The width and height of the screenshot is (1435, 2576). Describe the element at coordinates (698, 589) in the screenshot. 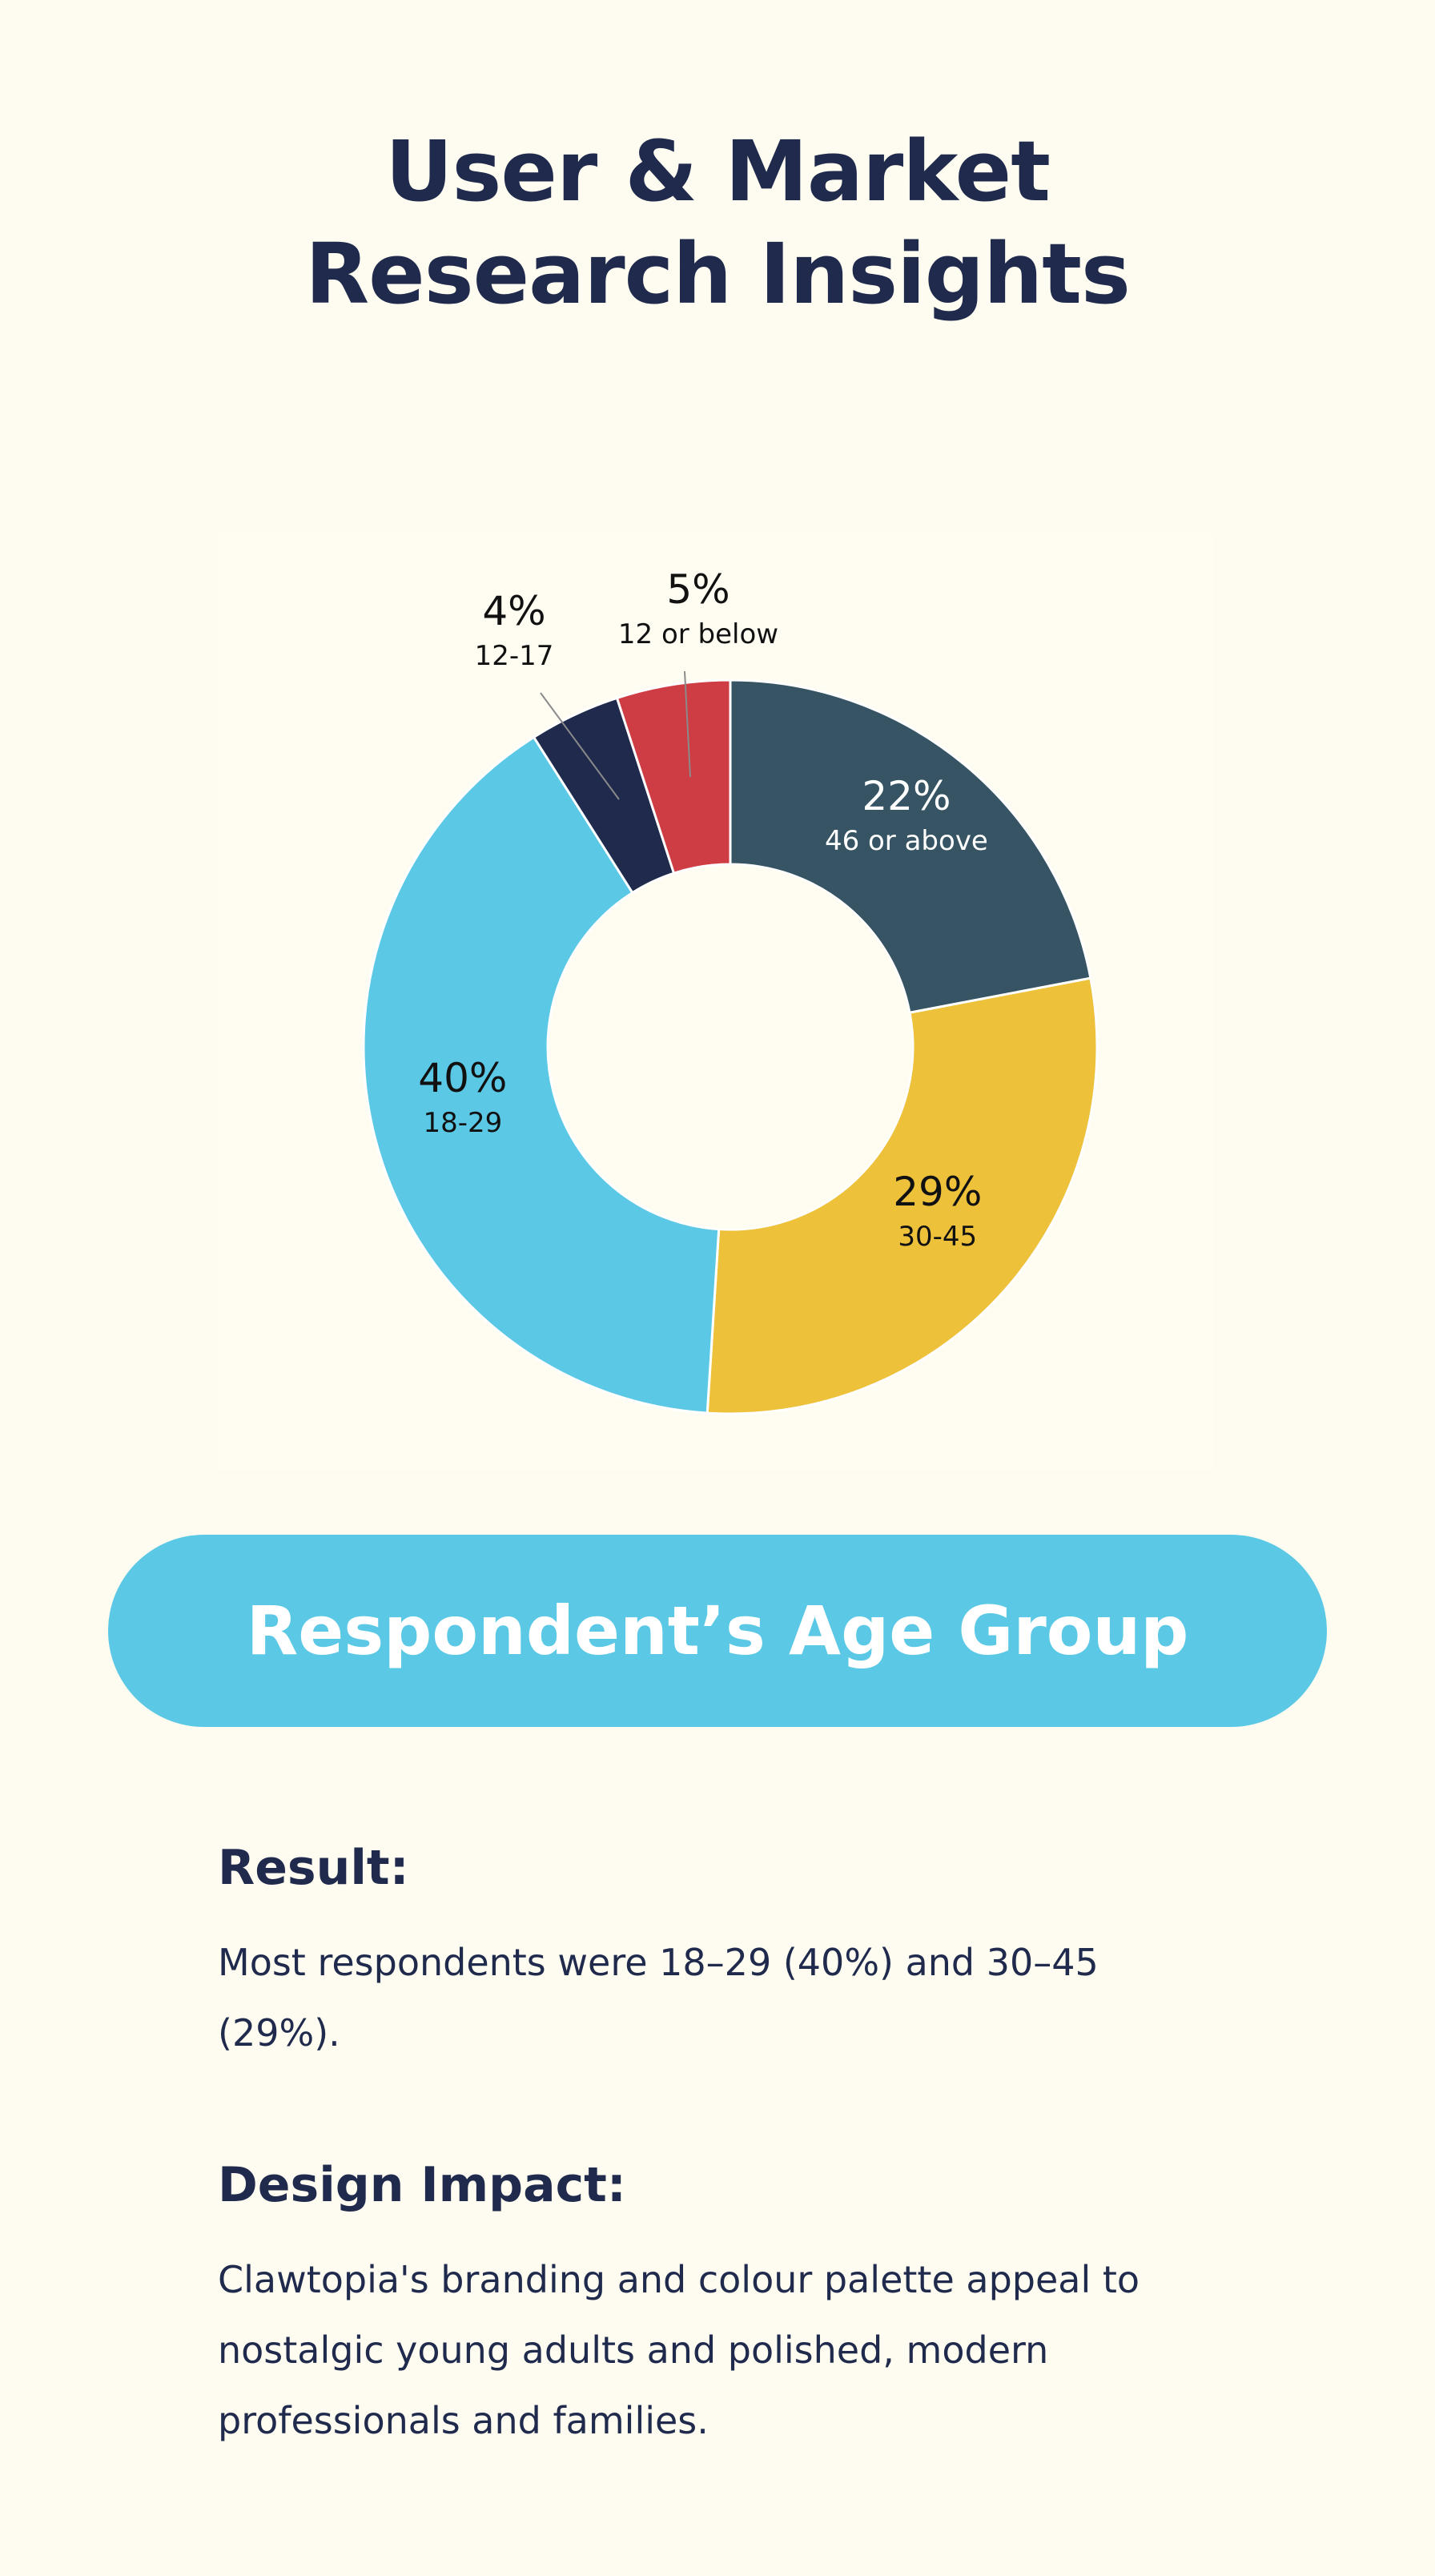

I see `slice-percent-label: 5%` at that location.